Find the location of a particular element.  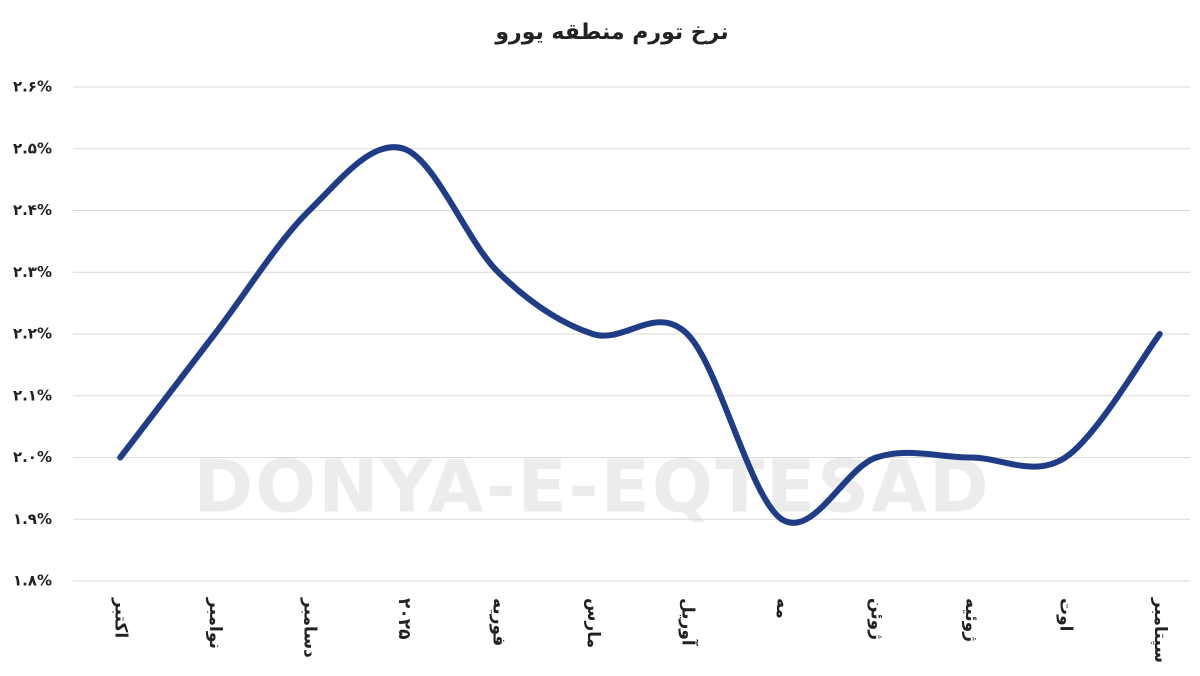

x-tick-label: مه is located at coordinates (782, 608).